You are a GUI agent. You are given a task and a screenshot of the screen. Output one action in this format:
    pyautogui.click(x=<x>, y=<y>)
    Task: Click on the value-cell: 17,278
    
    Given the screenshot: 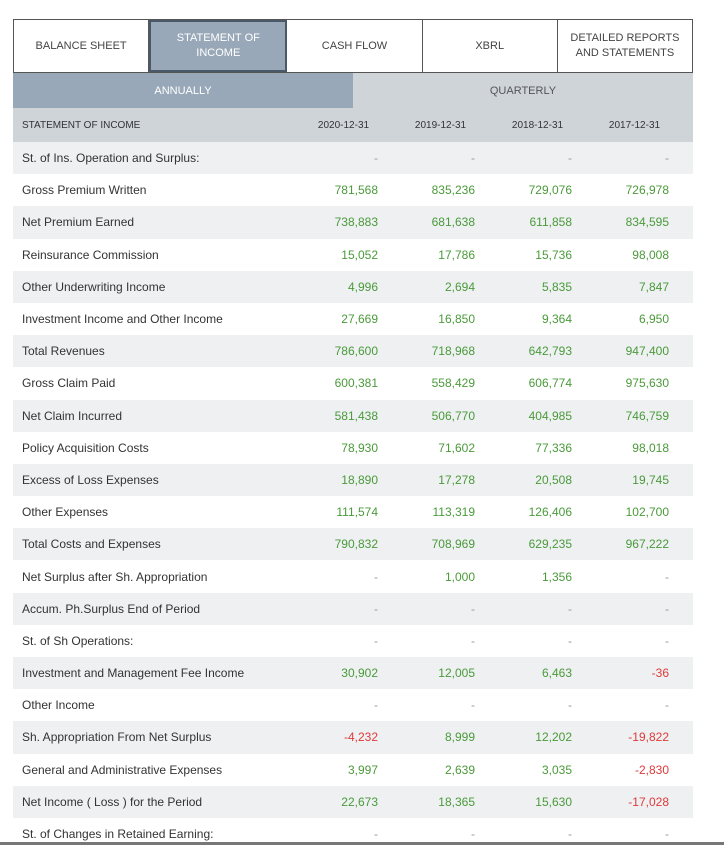 What is the action you would take?
    pyautogui.click(x=456, y=479)
    